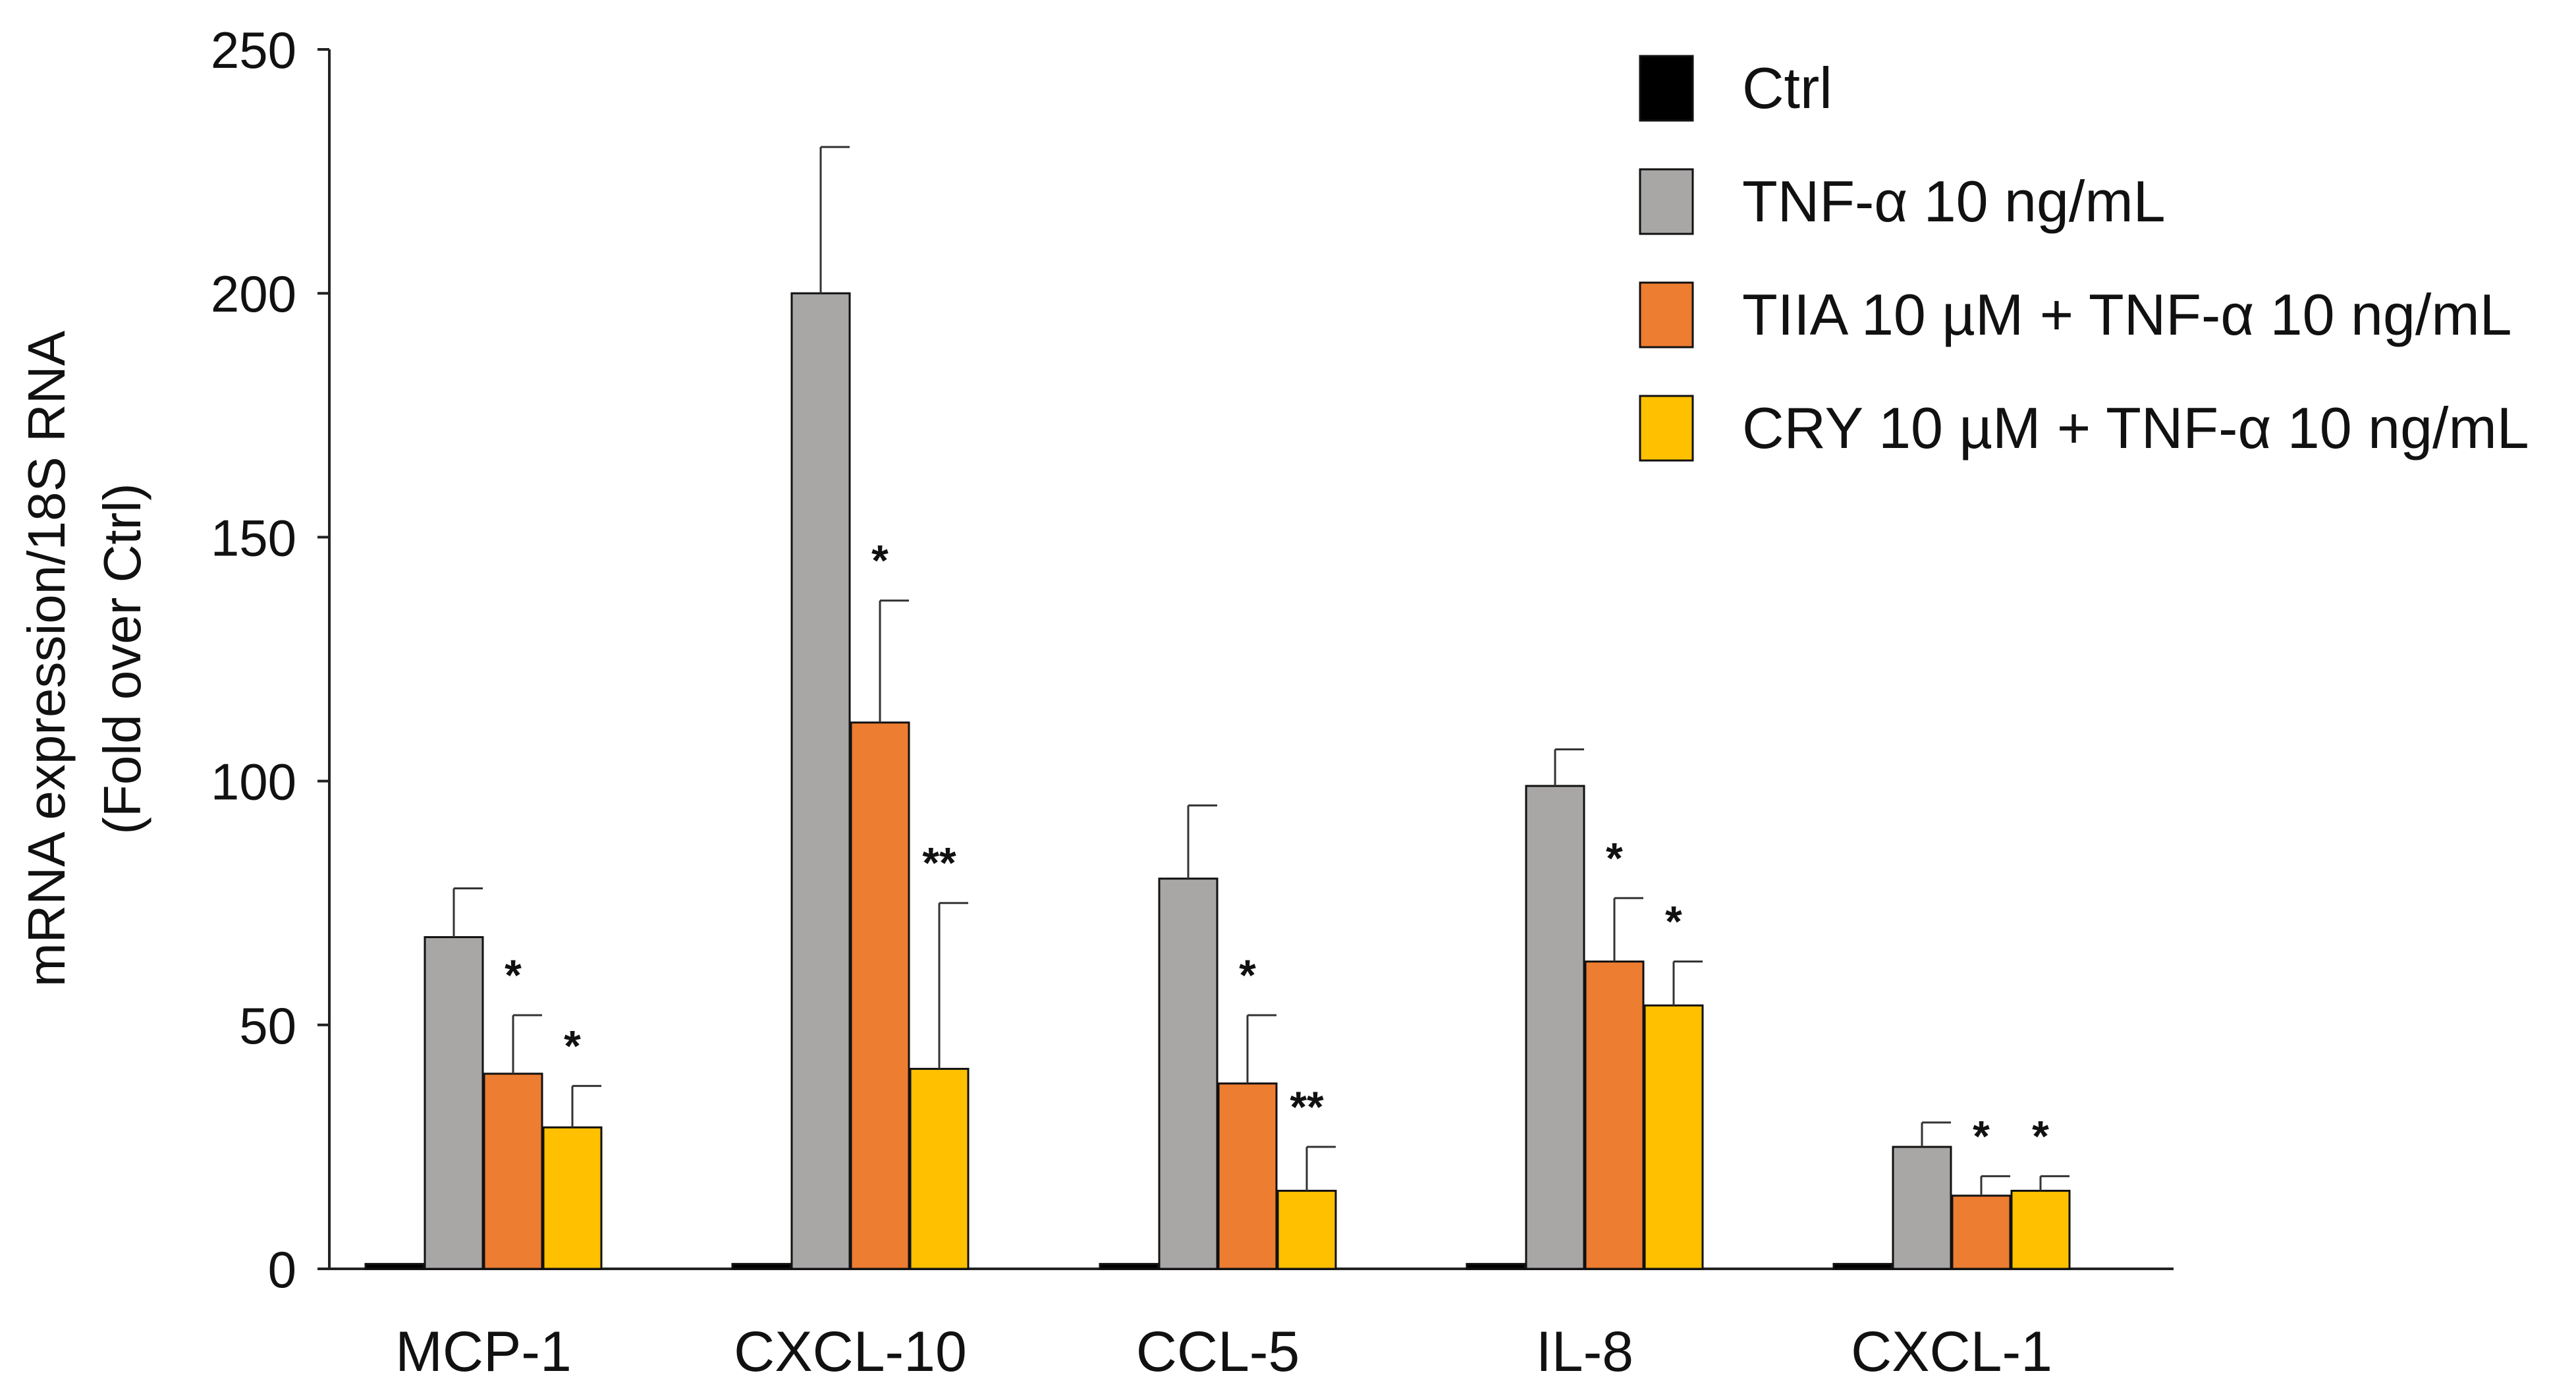 The height and width of the screenshot is (1394, 2576). I want to click on y-tick-label: 100, so click(253, 782).